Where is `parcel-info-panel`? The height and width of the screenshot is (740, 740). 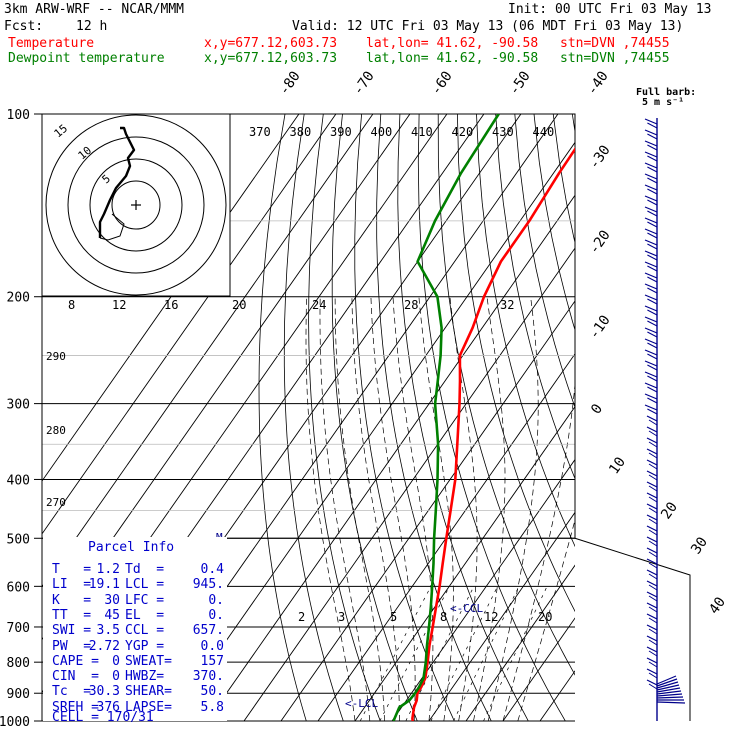
parcel-info-panel is located at coordinates (135, 629).